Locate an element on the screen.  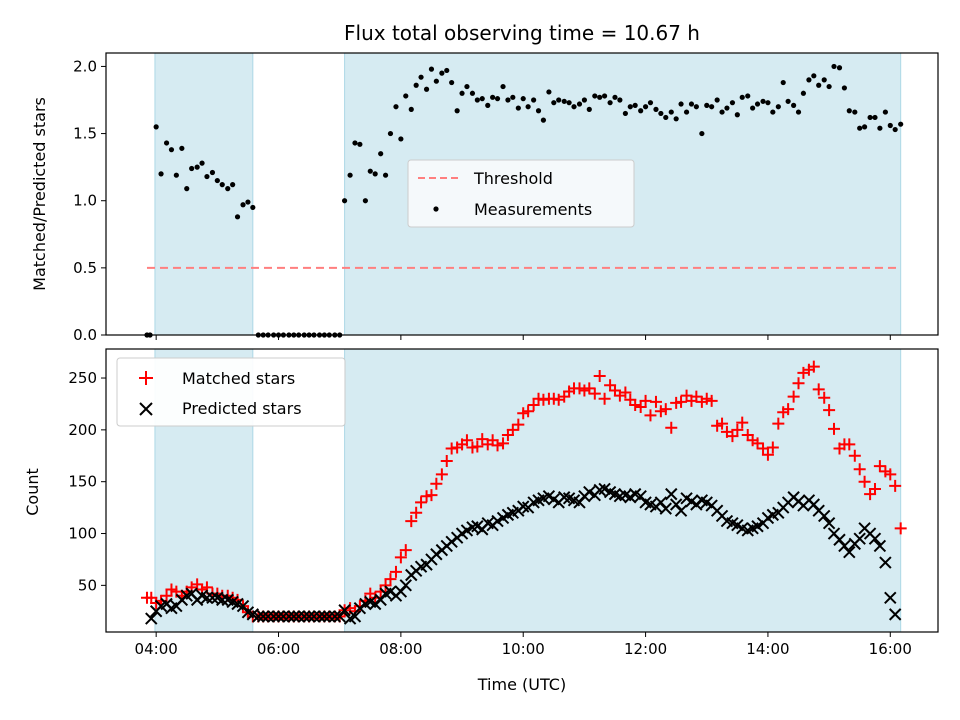
y-tick-label: 1.0 is located at coordinates (85, 201).